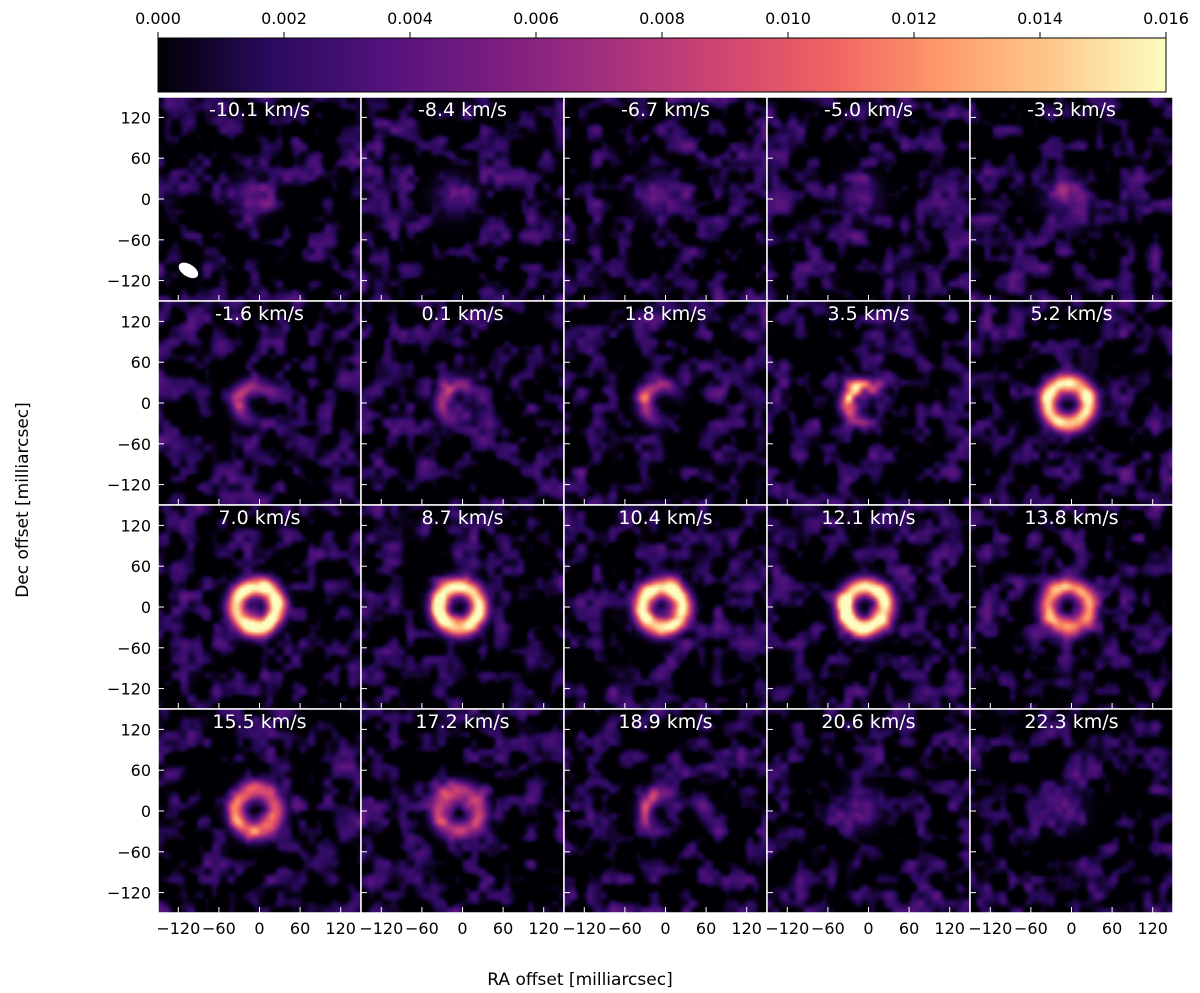 This screenshot has width=1200, height=993. What do you see at coordinates (259, 314) in the screenshot?
I see `velocity-label: -1.6 km/s` at bounding box center [259, 314].